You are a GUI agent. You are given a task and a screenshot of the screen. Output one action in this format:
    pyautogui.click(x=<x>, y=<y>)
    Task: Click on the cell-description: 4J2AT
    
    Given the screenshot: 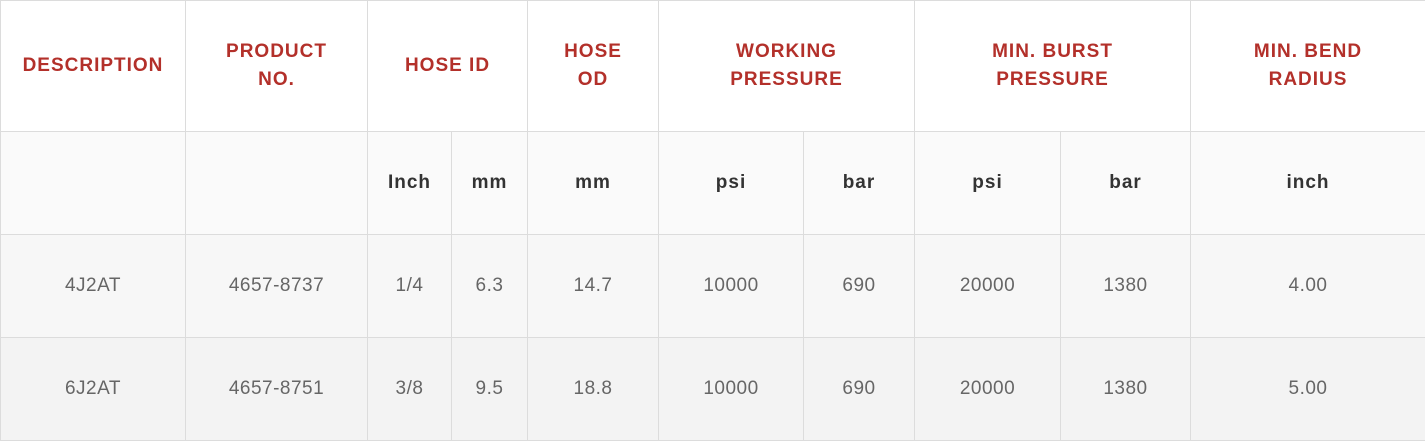 What is the action you would take?
    pyautogui.click(x=93, y=286)
    